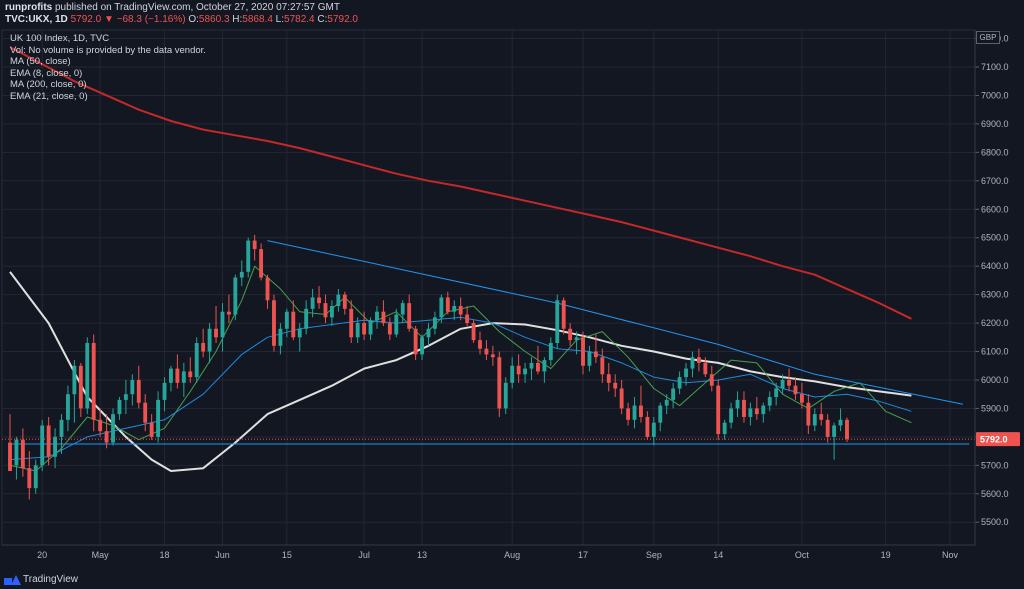 The width and height of the screenshot is (1024, 589). Describe the element at coordinates (995, 352) in the screenshot. I see `y-tick-label: 6100.0` at that location.